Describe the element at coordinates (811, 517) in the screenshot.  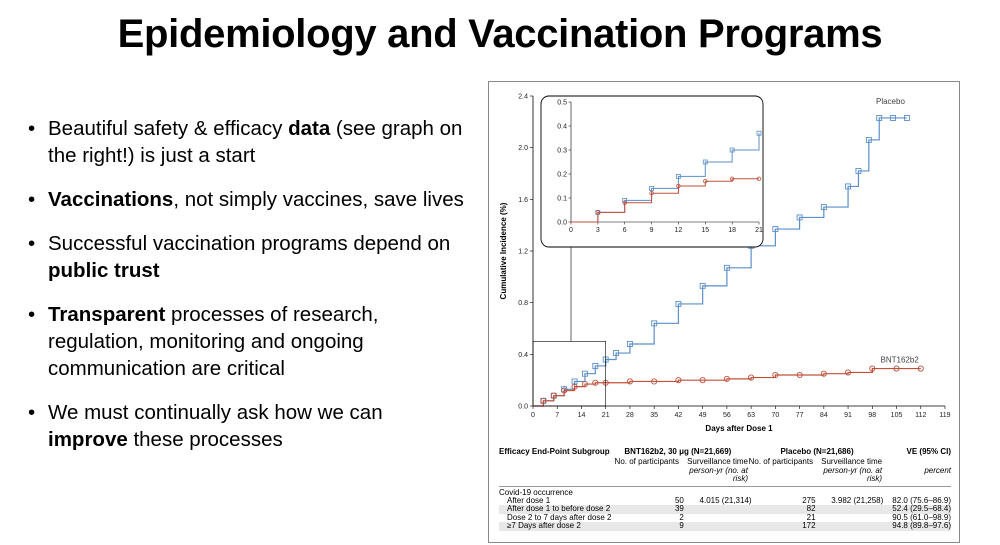
I see `table-cell-p-n: 21` at that location.